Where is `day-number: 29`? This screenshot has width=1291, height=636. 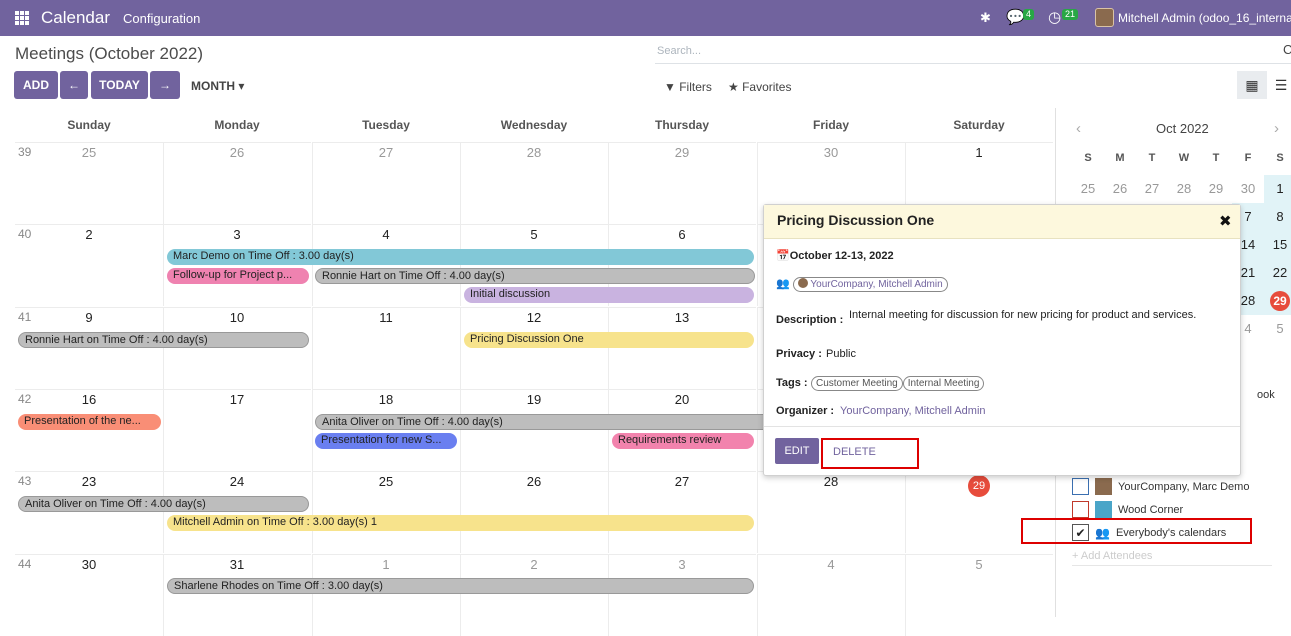
day-number: 29 is located at coordinates (682, 152).